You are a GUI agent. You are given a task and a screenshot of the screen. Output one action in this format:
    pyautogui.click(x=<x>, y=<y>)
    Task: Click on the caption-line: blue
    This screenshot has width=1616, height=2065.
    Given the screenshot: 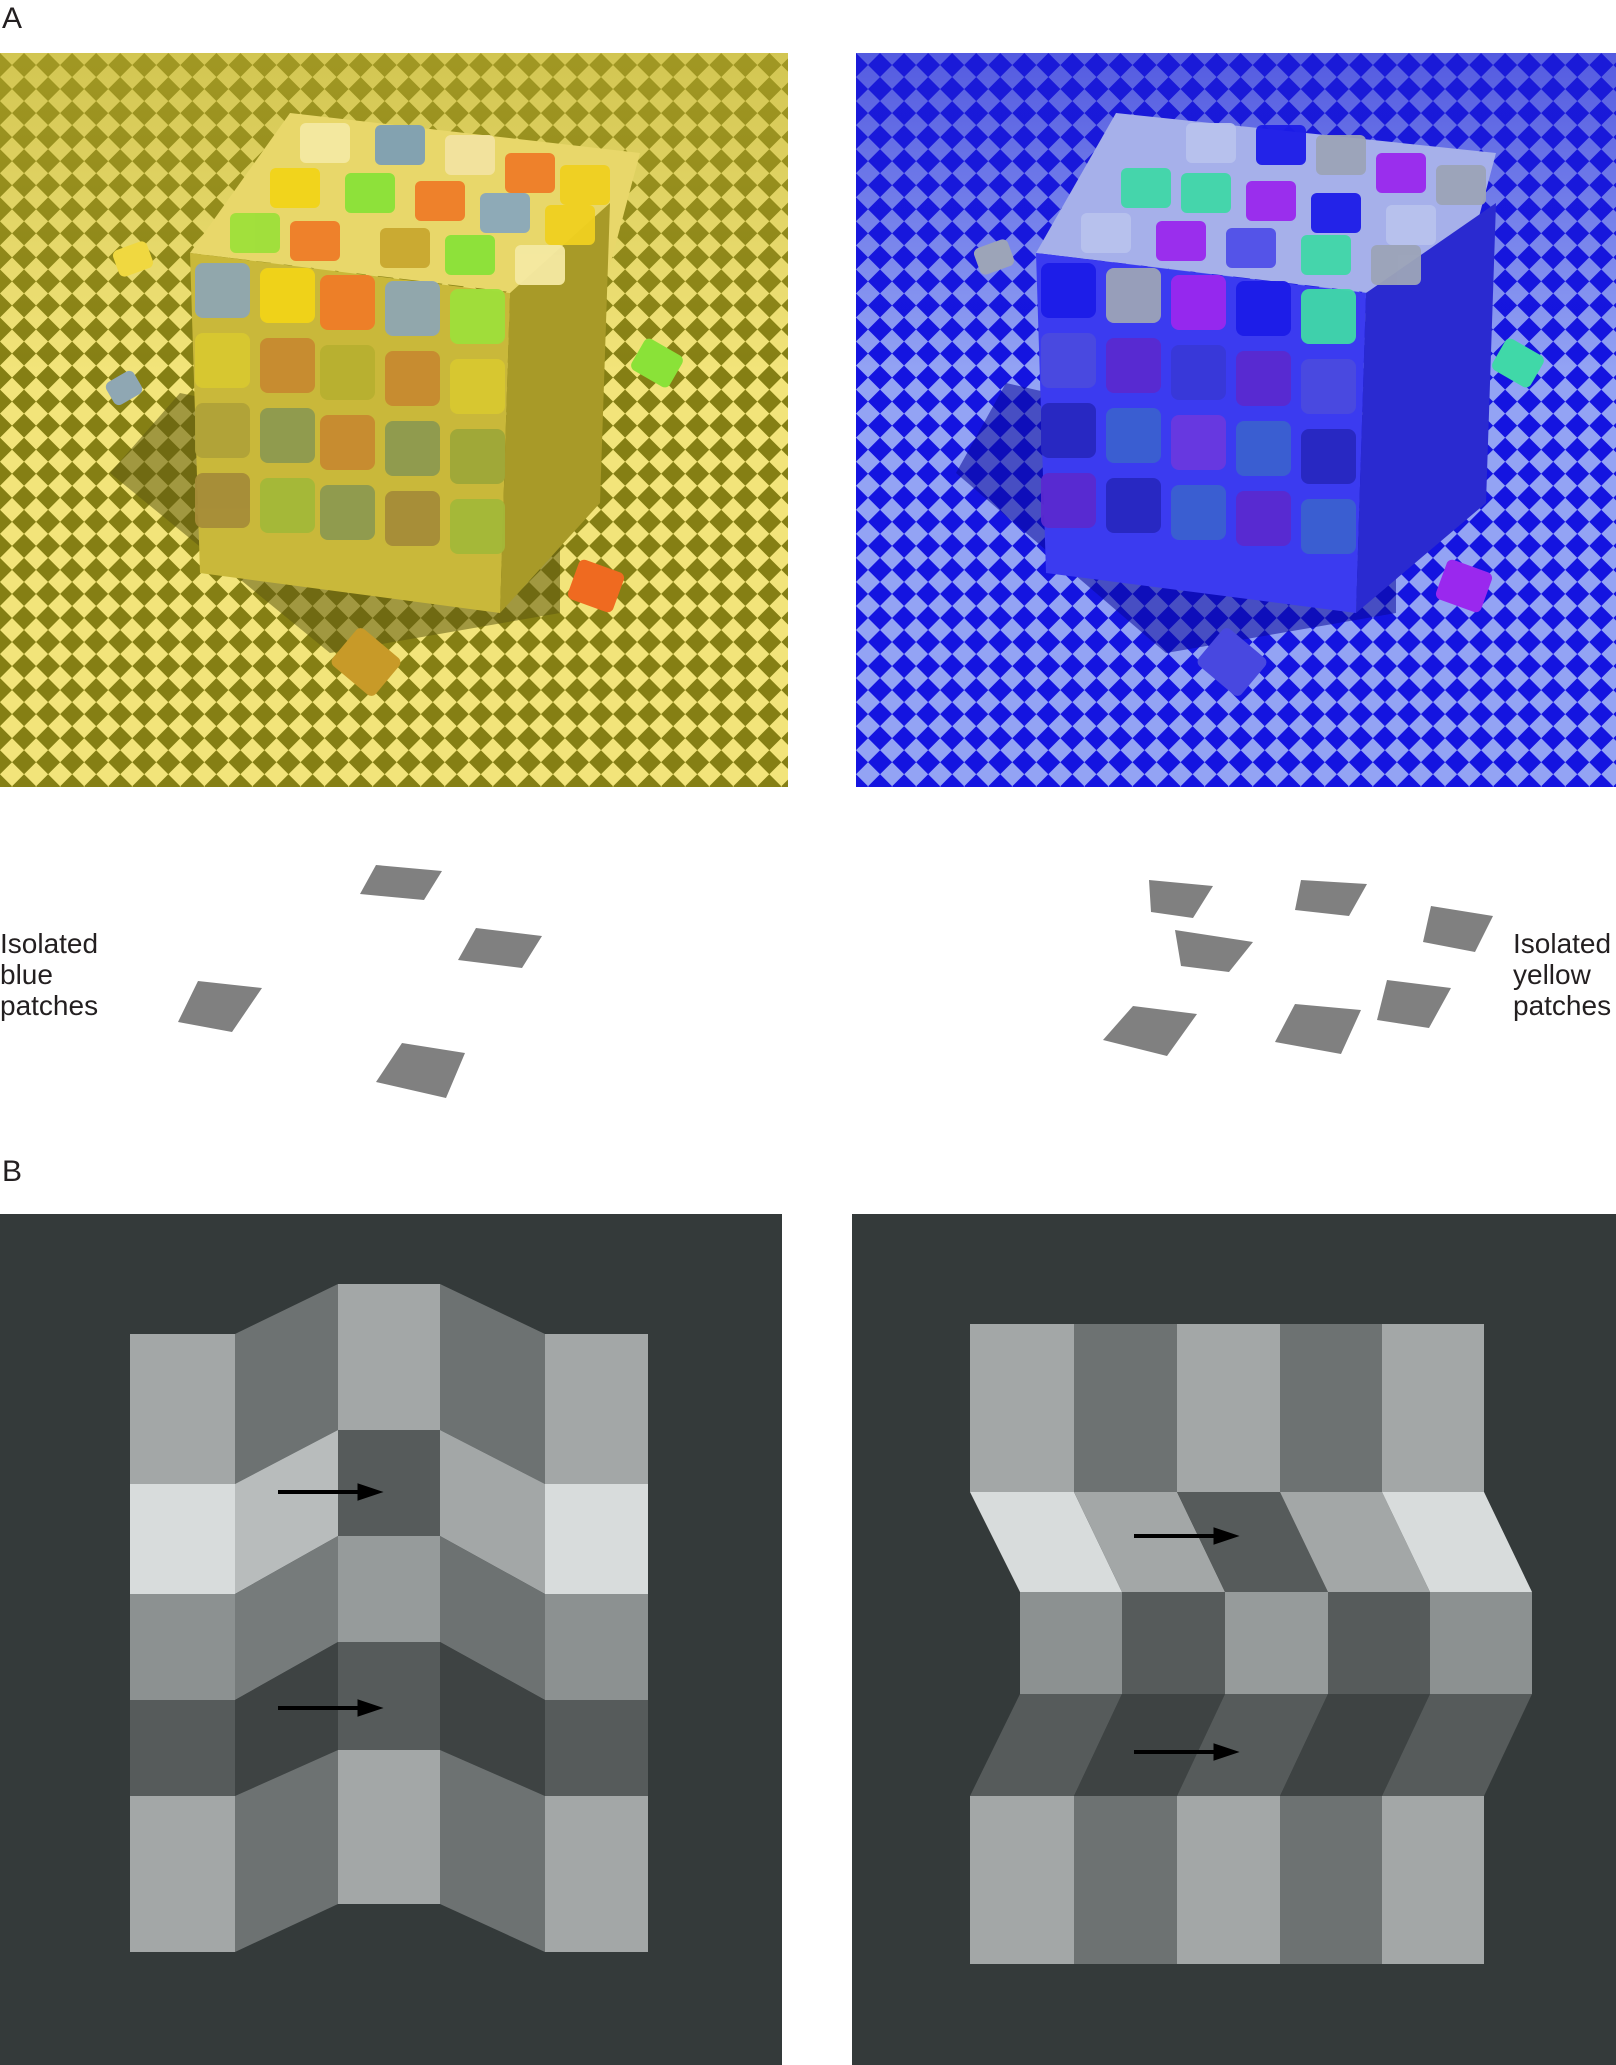 What is the action you would take?
    pyautogui.click(x=26, y=974)
    